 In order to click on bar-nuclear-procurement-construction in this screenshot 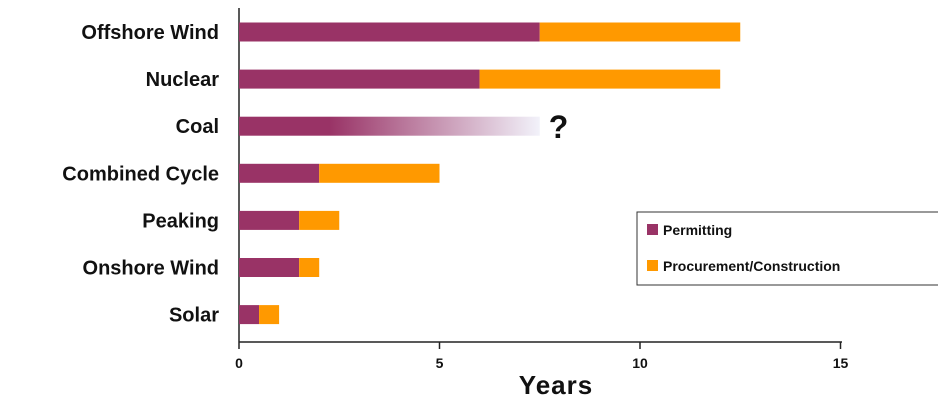, I will do `click(600, 79)`.